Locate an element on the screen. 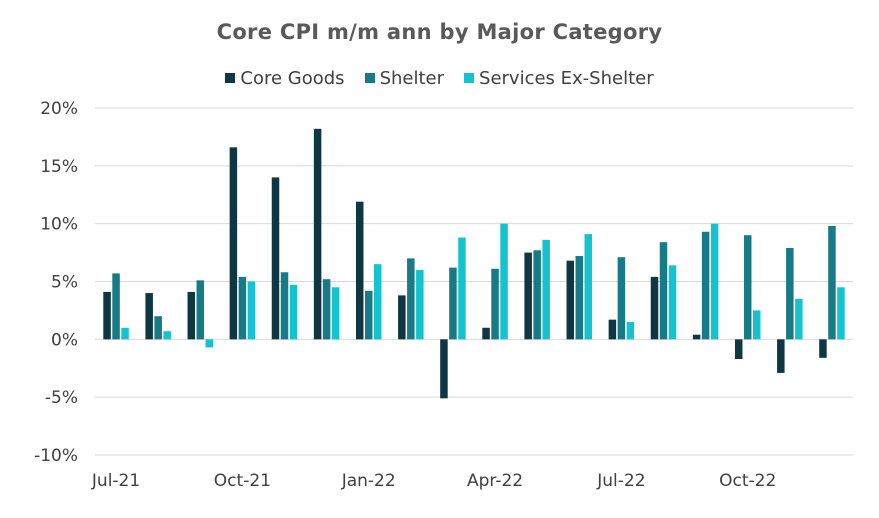 This screenshot has width=879, height=518. x-tick-label: Oct-22 is located at coordinates (747, 481).